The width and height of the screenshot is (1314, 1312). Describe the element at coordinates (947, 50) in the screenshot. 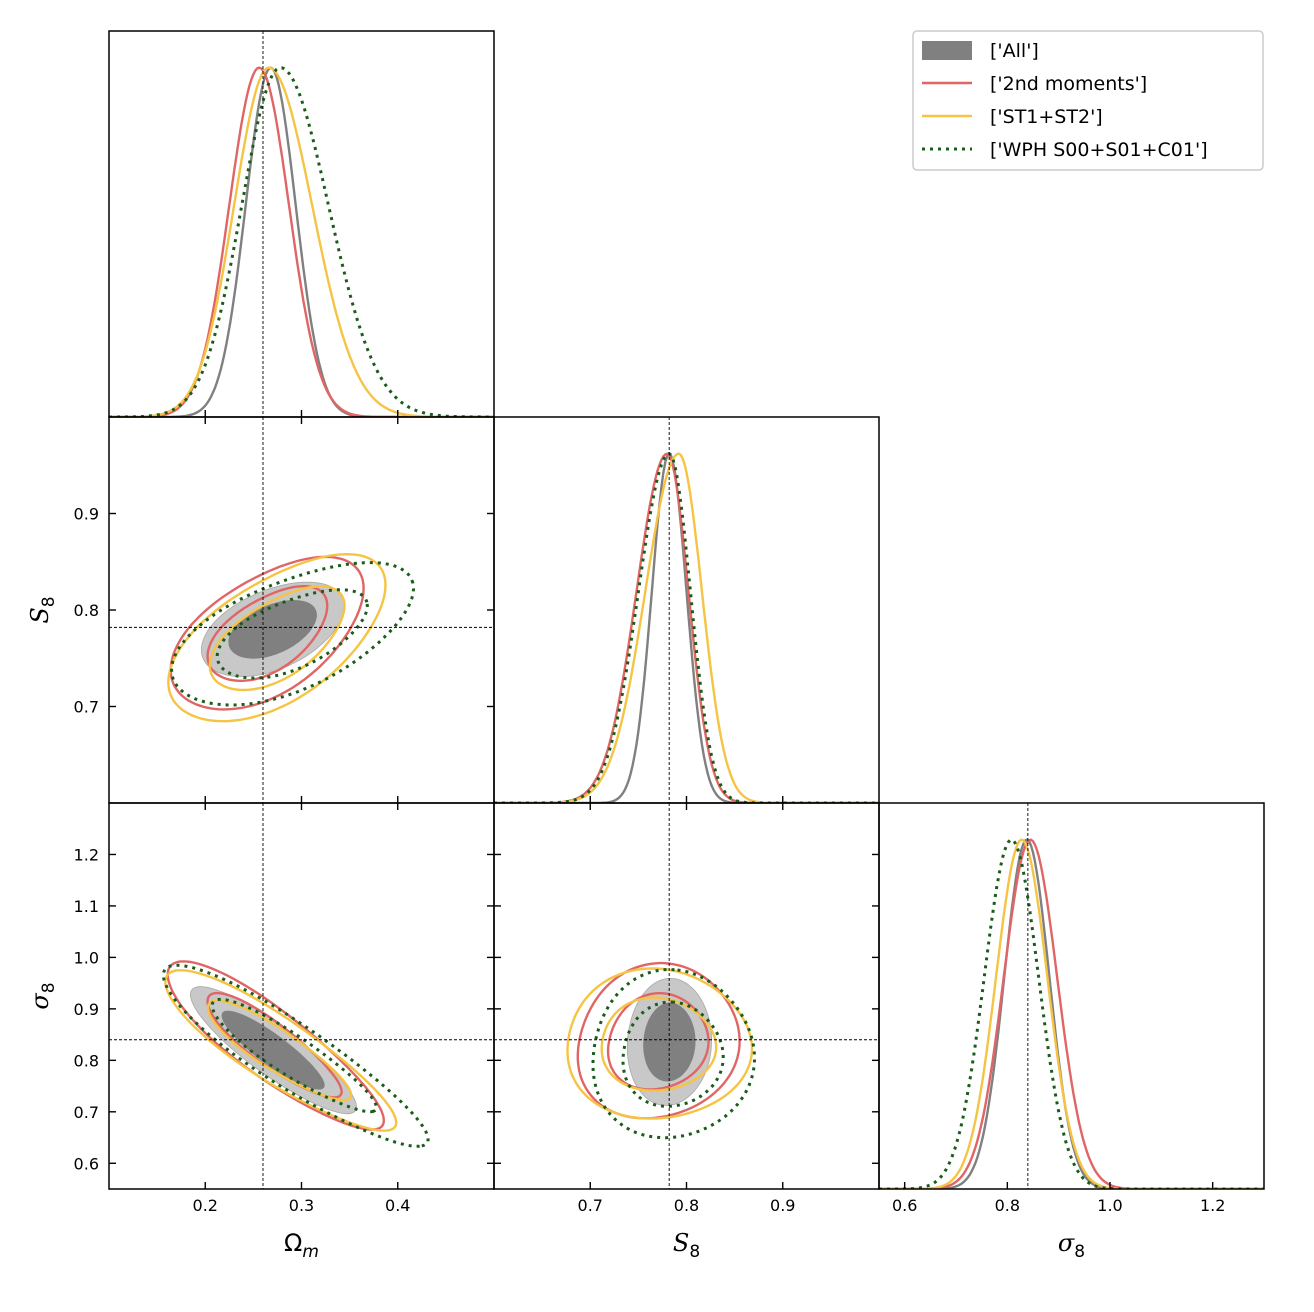

I see `legend-swatch-all` at that location.